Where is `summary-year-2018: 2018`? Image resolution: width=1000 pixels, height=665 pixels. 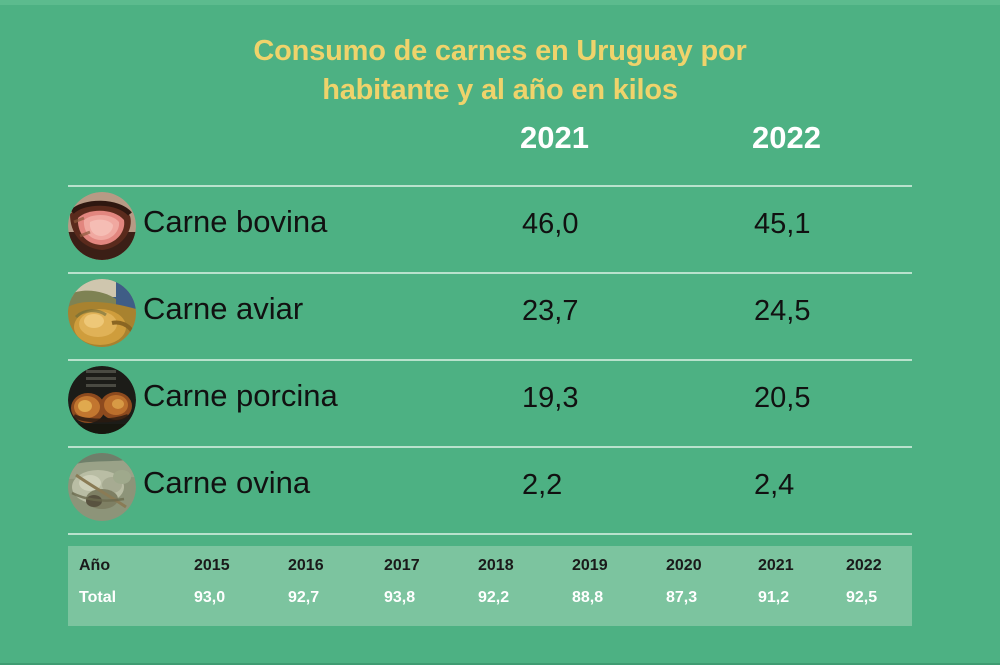
summary-year-2018: 2018 is located at coordinates (496, 565).